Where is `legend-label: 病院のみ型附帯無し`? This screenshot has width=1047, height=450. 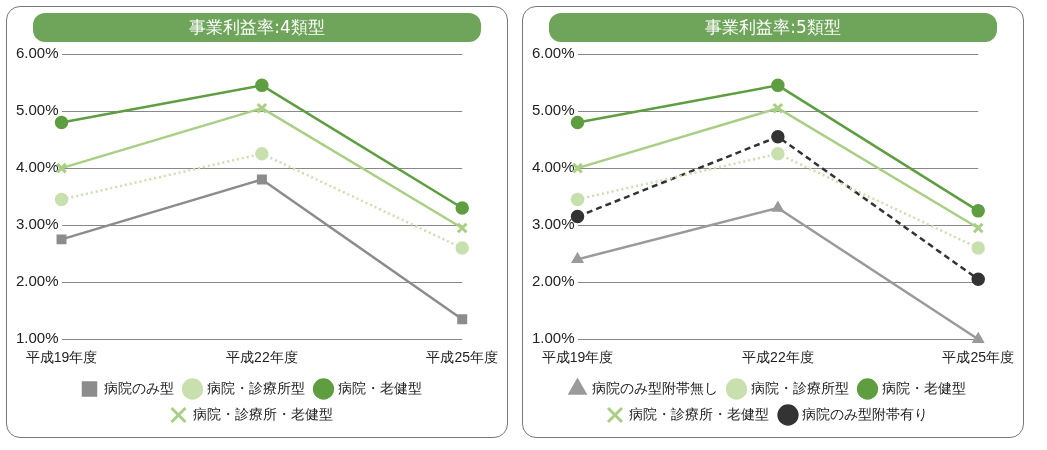 legend-label: 病院のみ型附帯無し is located at coordinates (654, 387).